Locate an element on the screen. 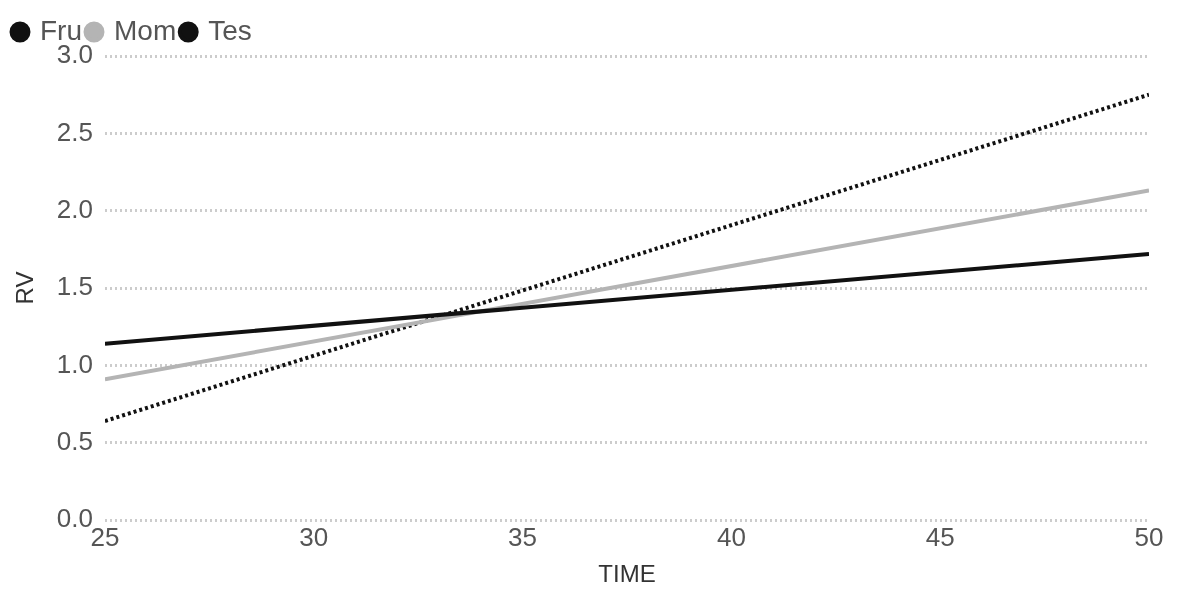 This screenshot has width=1183, height=604. y-tick-label: 0.0 is located at coordinates (74, 518).